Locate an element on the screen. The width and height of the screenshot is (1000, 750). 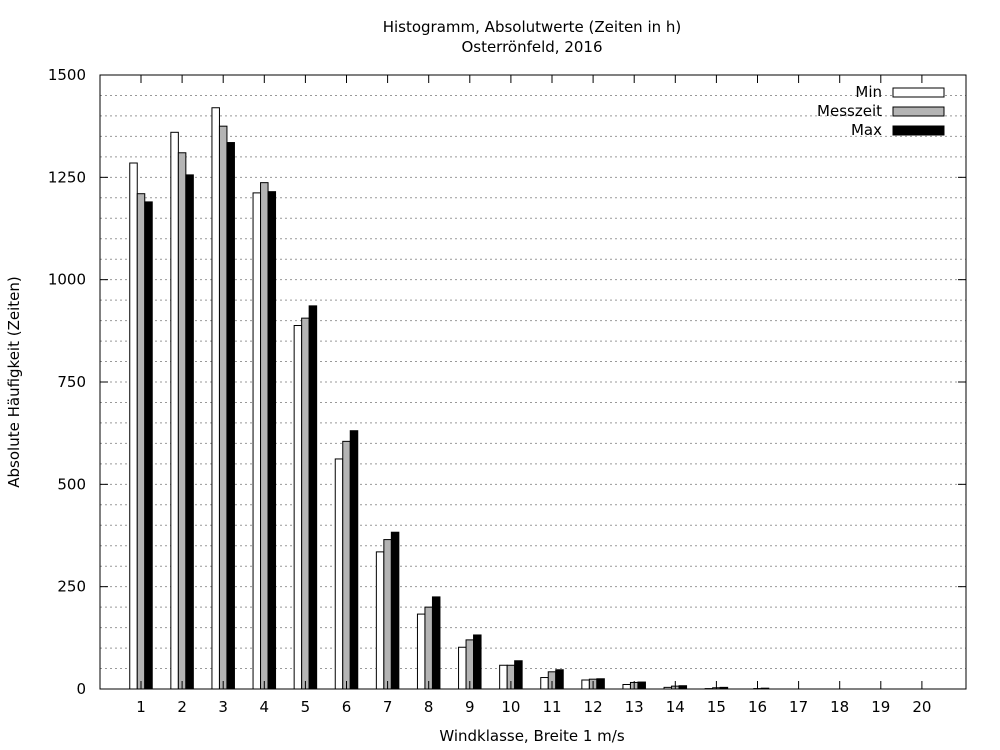
legend-label-min: Min is located at coordinates (868, 92).